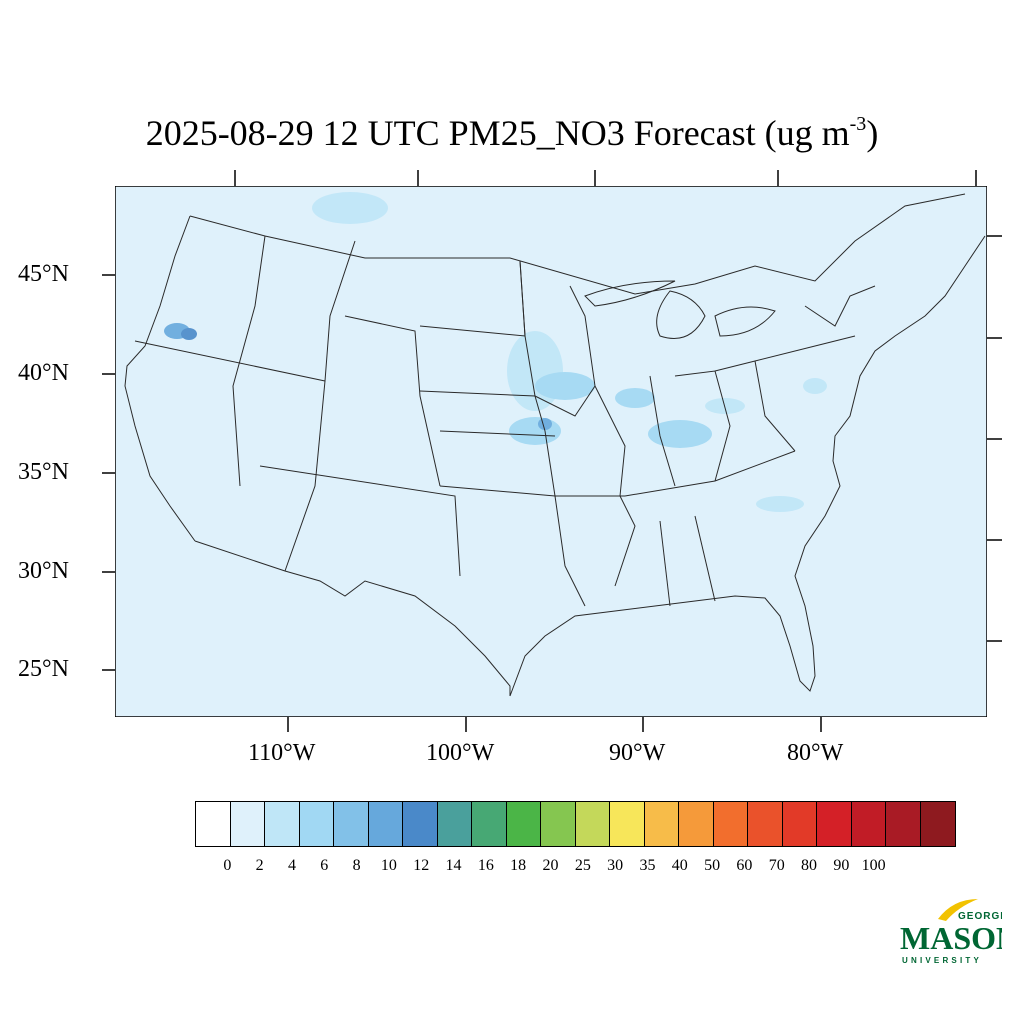 The height and width of the screenshot is (1024, 1024). Describe the element at coordinates (780, 504) in the screenshot. I see `plume-carolinas` at that location.